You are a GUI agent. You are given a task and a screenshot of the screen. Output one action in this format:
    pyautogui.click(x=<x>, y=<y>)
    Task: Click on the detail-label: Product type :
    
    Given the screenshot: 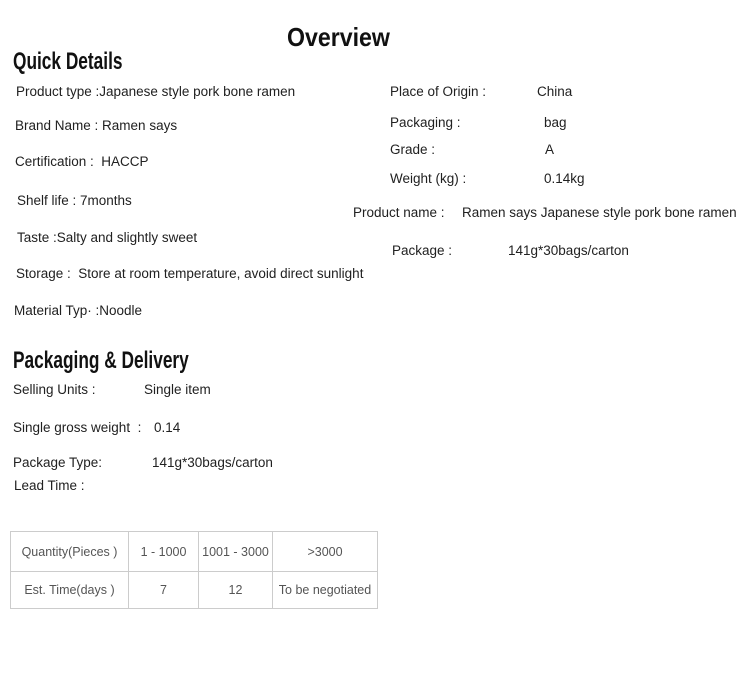 What is the action you would take?
    pyautogui.click(x=58, y=91)
    